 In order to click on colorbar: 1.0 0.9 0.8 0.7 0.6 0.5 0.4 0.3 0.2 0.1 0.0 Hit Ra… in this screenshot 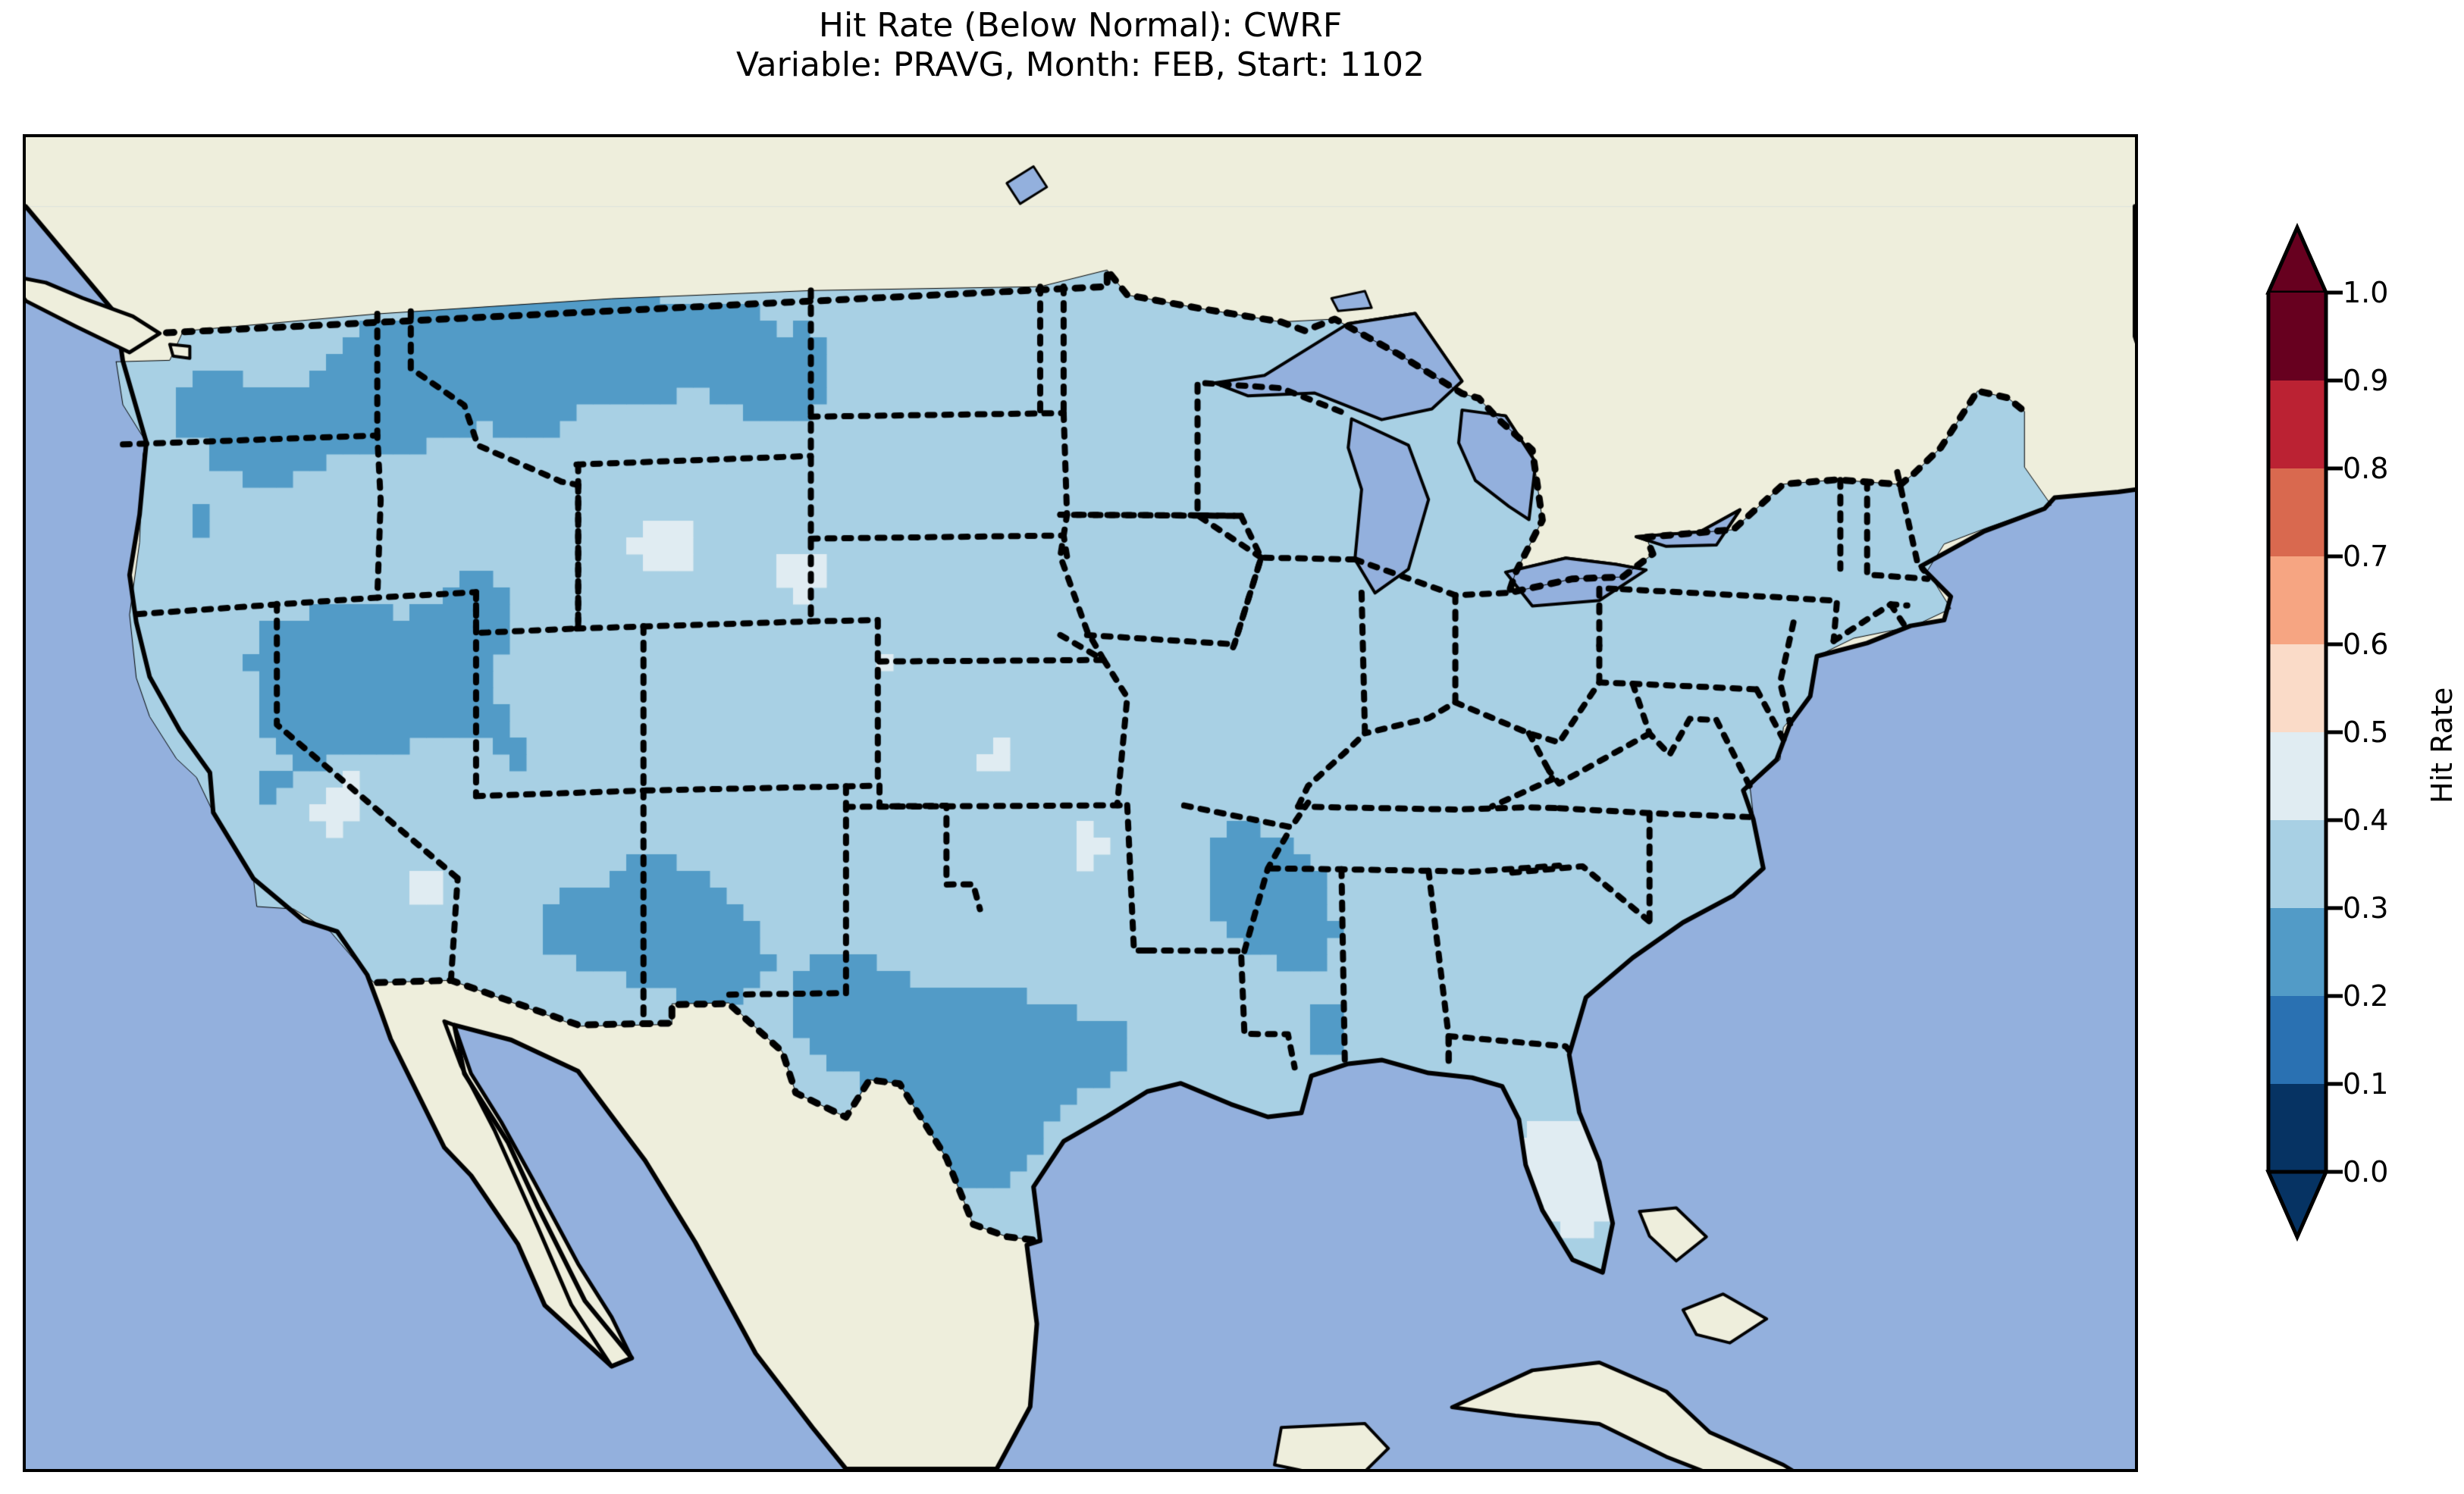, I will do `click(2364, 816)`.